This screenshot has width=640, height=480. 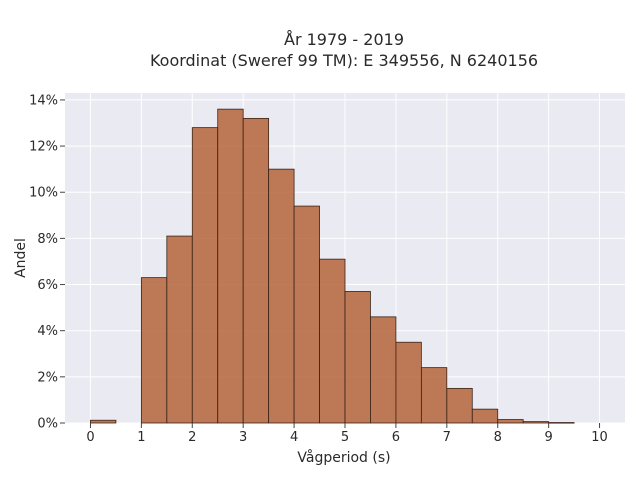 I want to click on y-axis-label: Andel, so click(x=21, y=258).